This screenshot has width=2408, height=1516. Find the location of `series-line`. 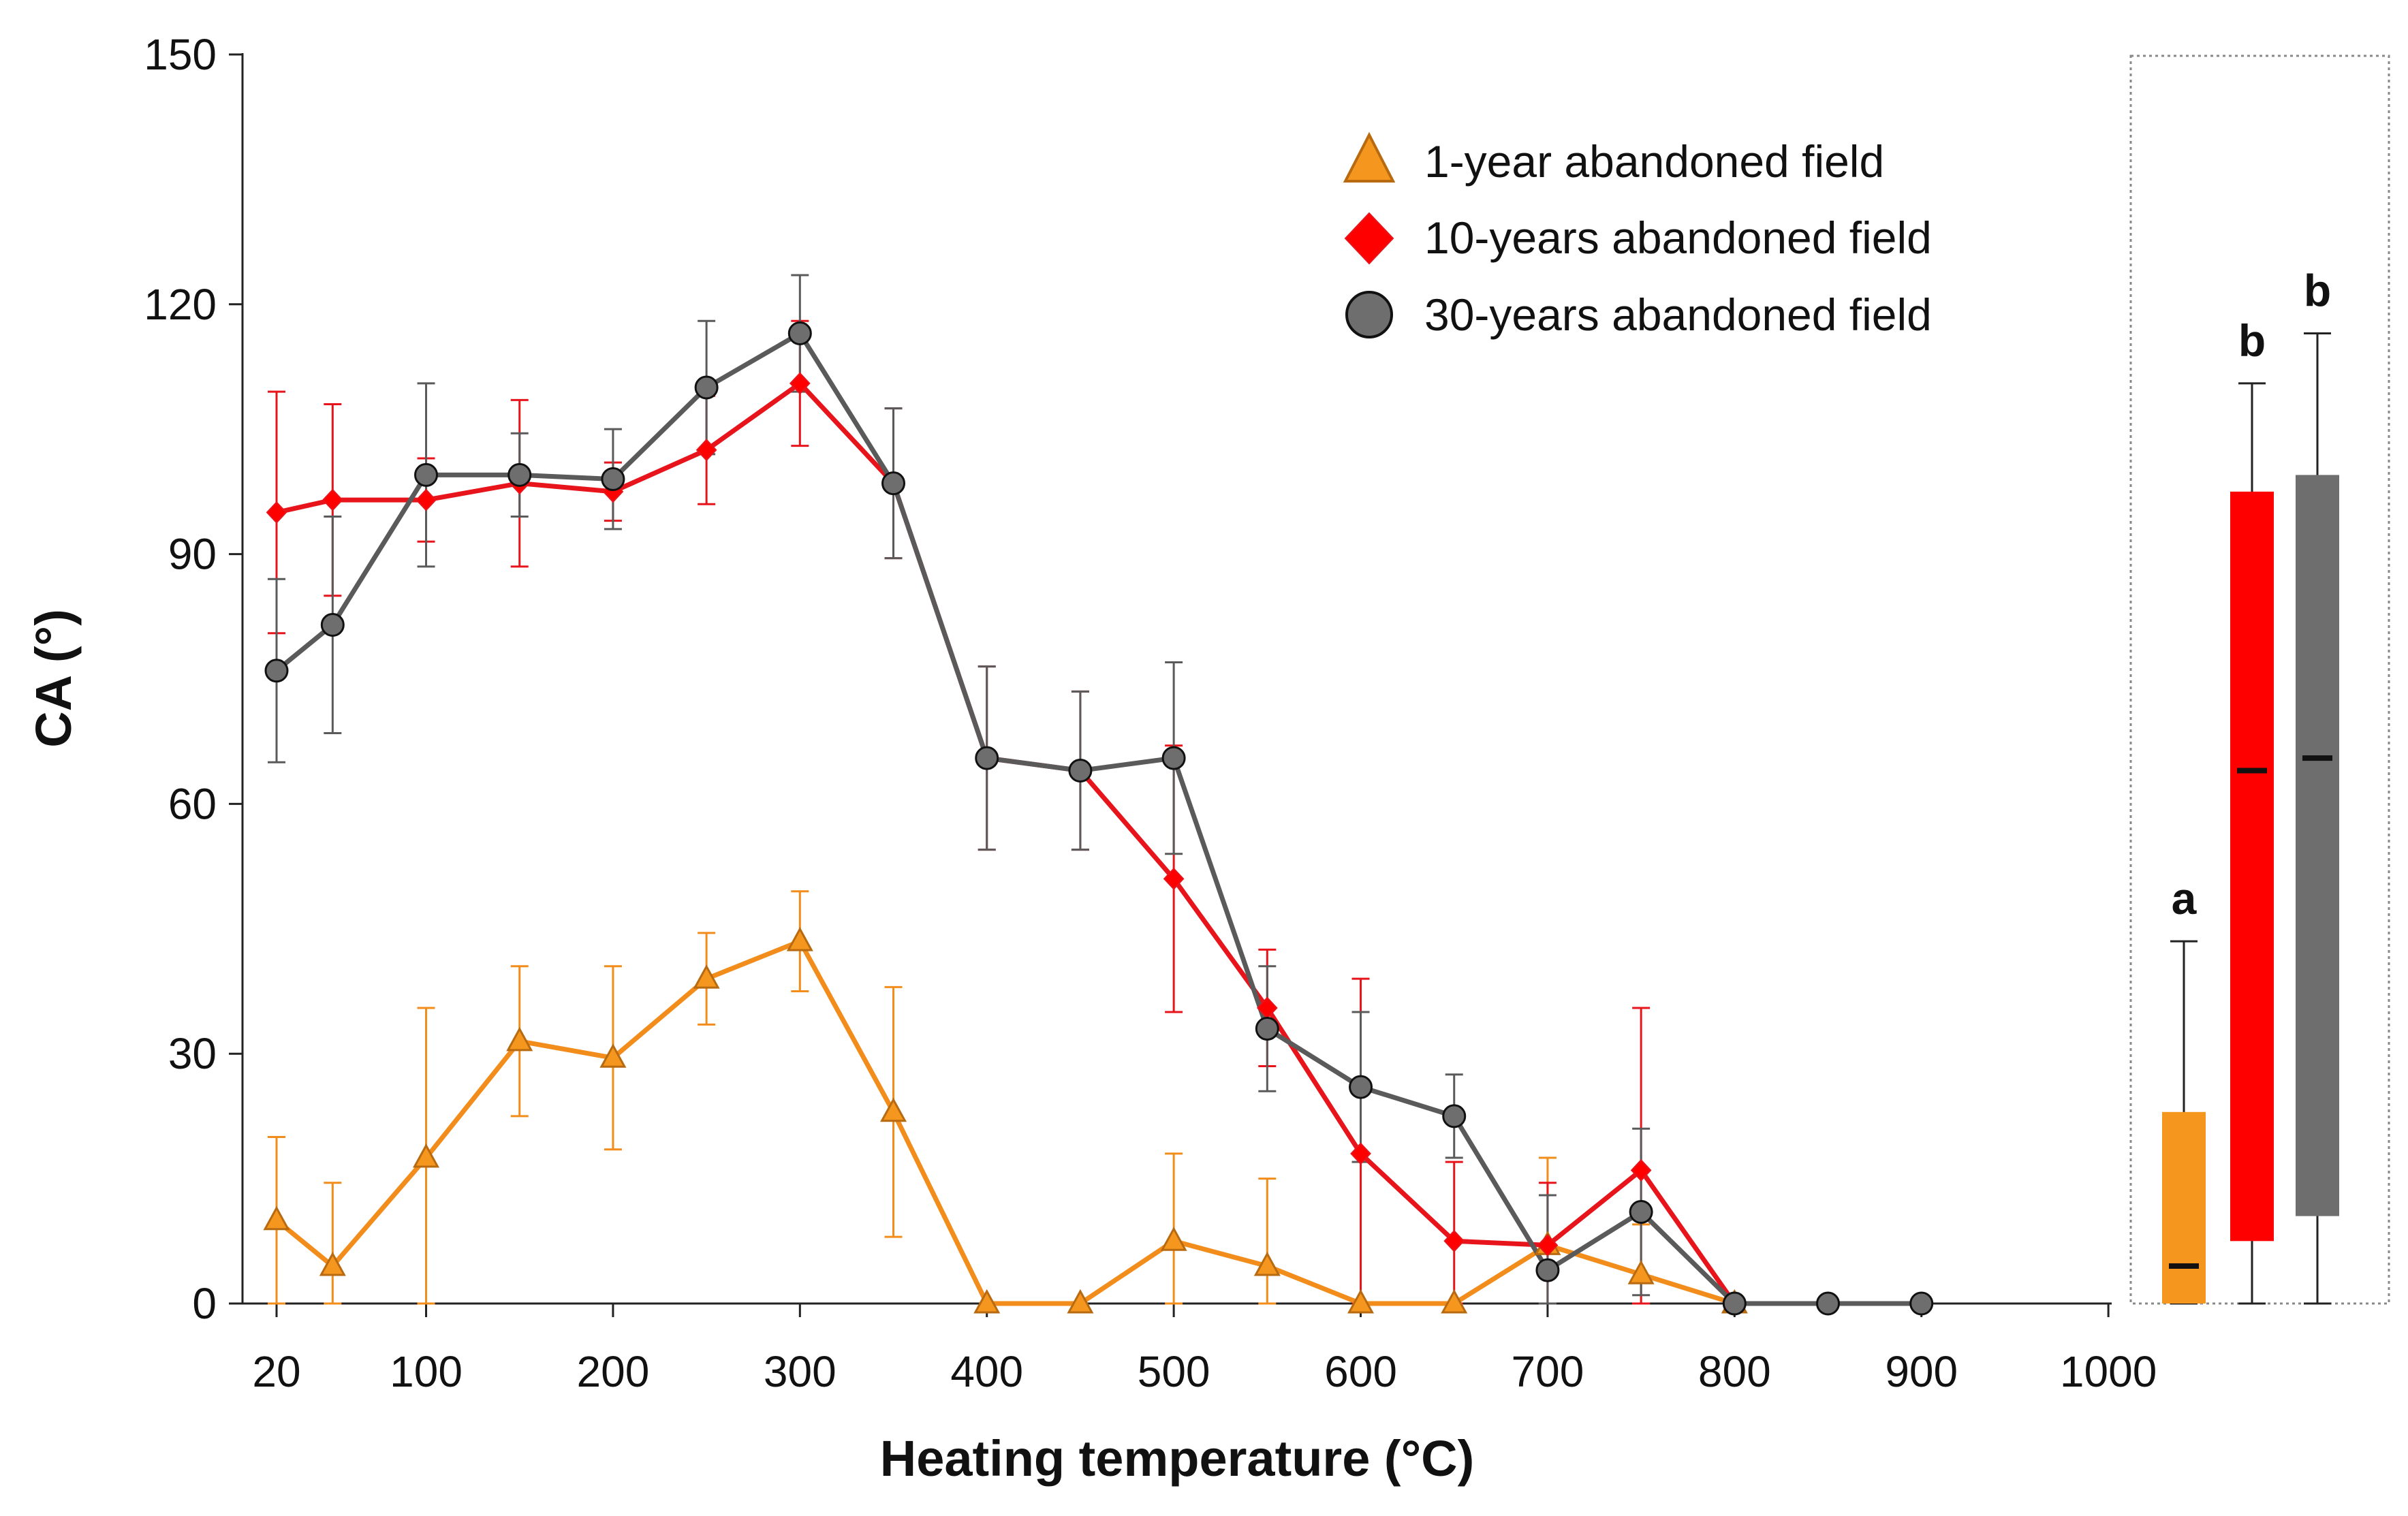

series-line is located at coordinates (1005, 1122).